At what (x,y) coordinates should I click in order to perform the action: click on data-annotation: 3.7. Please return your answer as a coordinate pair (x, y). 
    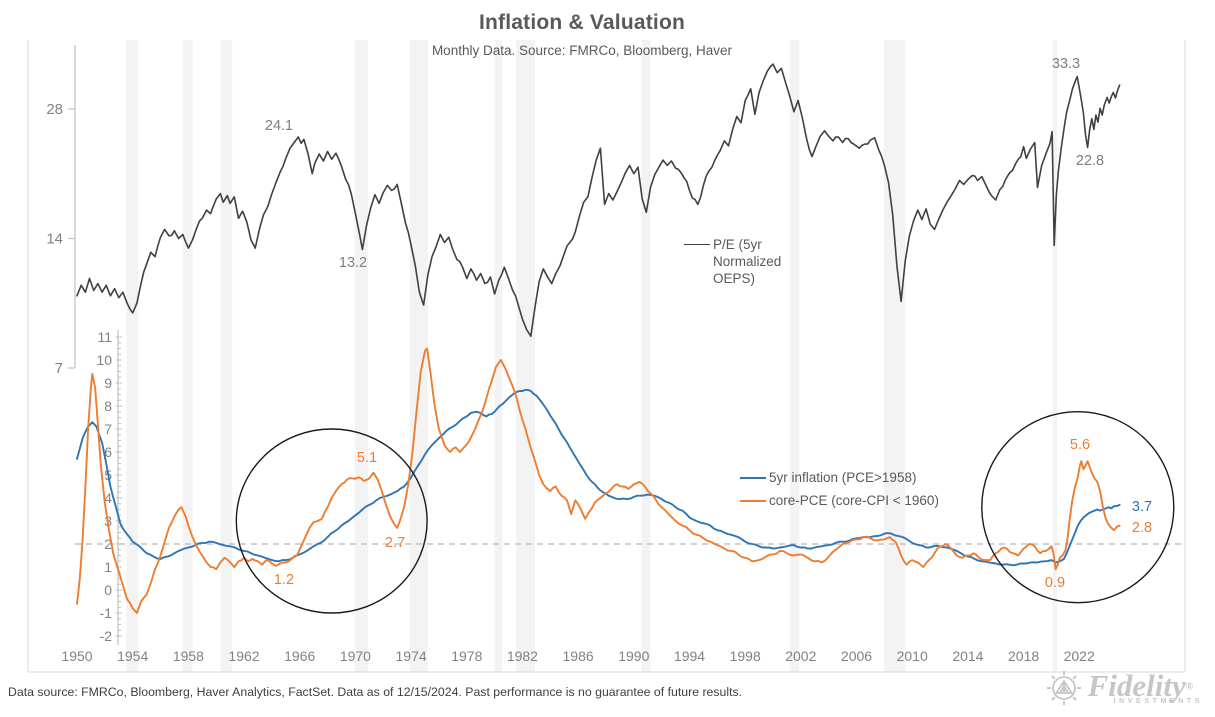
    Looking at the image, I should click on (1142, 507).